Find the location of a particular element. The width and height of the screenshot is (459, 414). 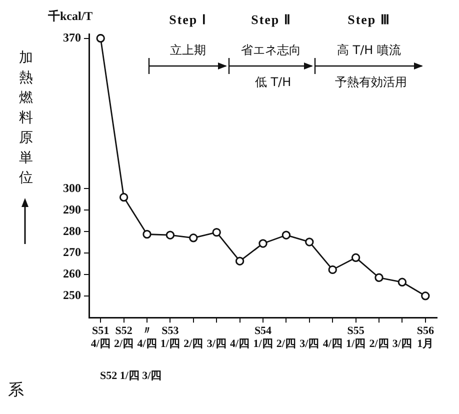

y-tick-label: 270 is located at coordinates (72, 252).